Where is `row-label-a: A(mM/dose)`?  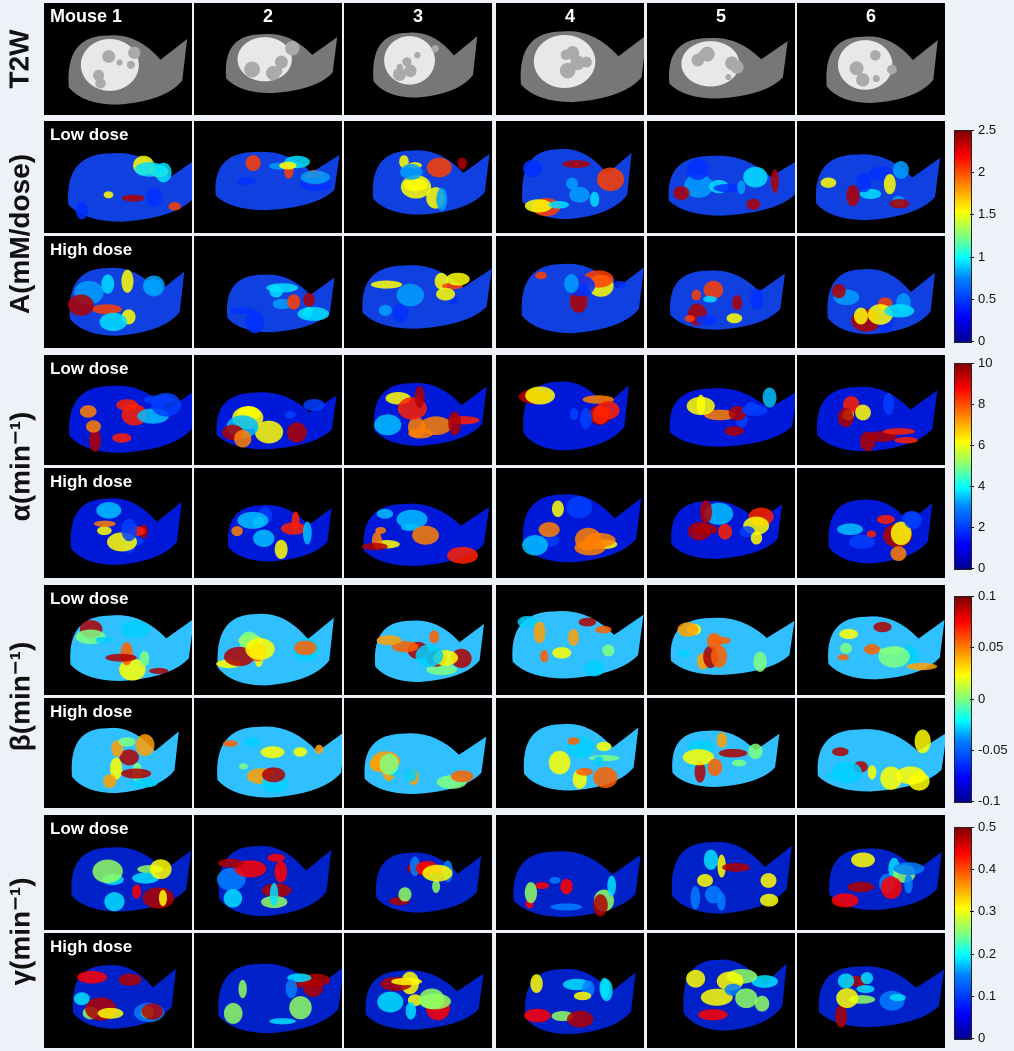 row-label-a: A(mM/dose) is located at coordinates (20, 234).